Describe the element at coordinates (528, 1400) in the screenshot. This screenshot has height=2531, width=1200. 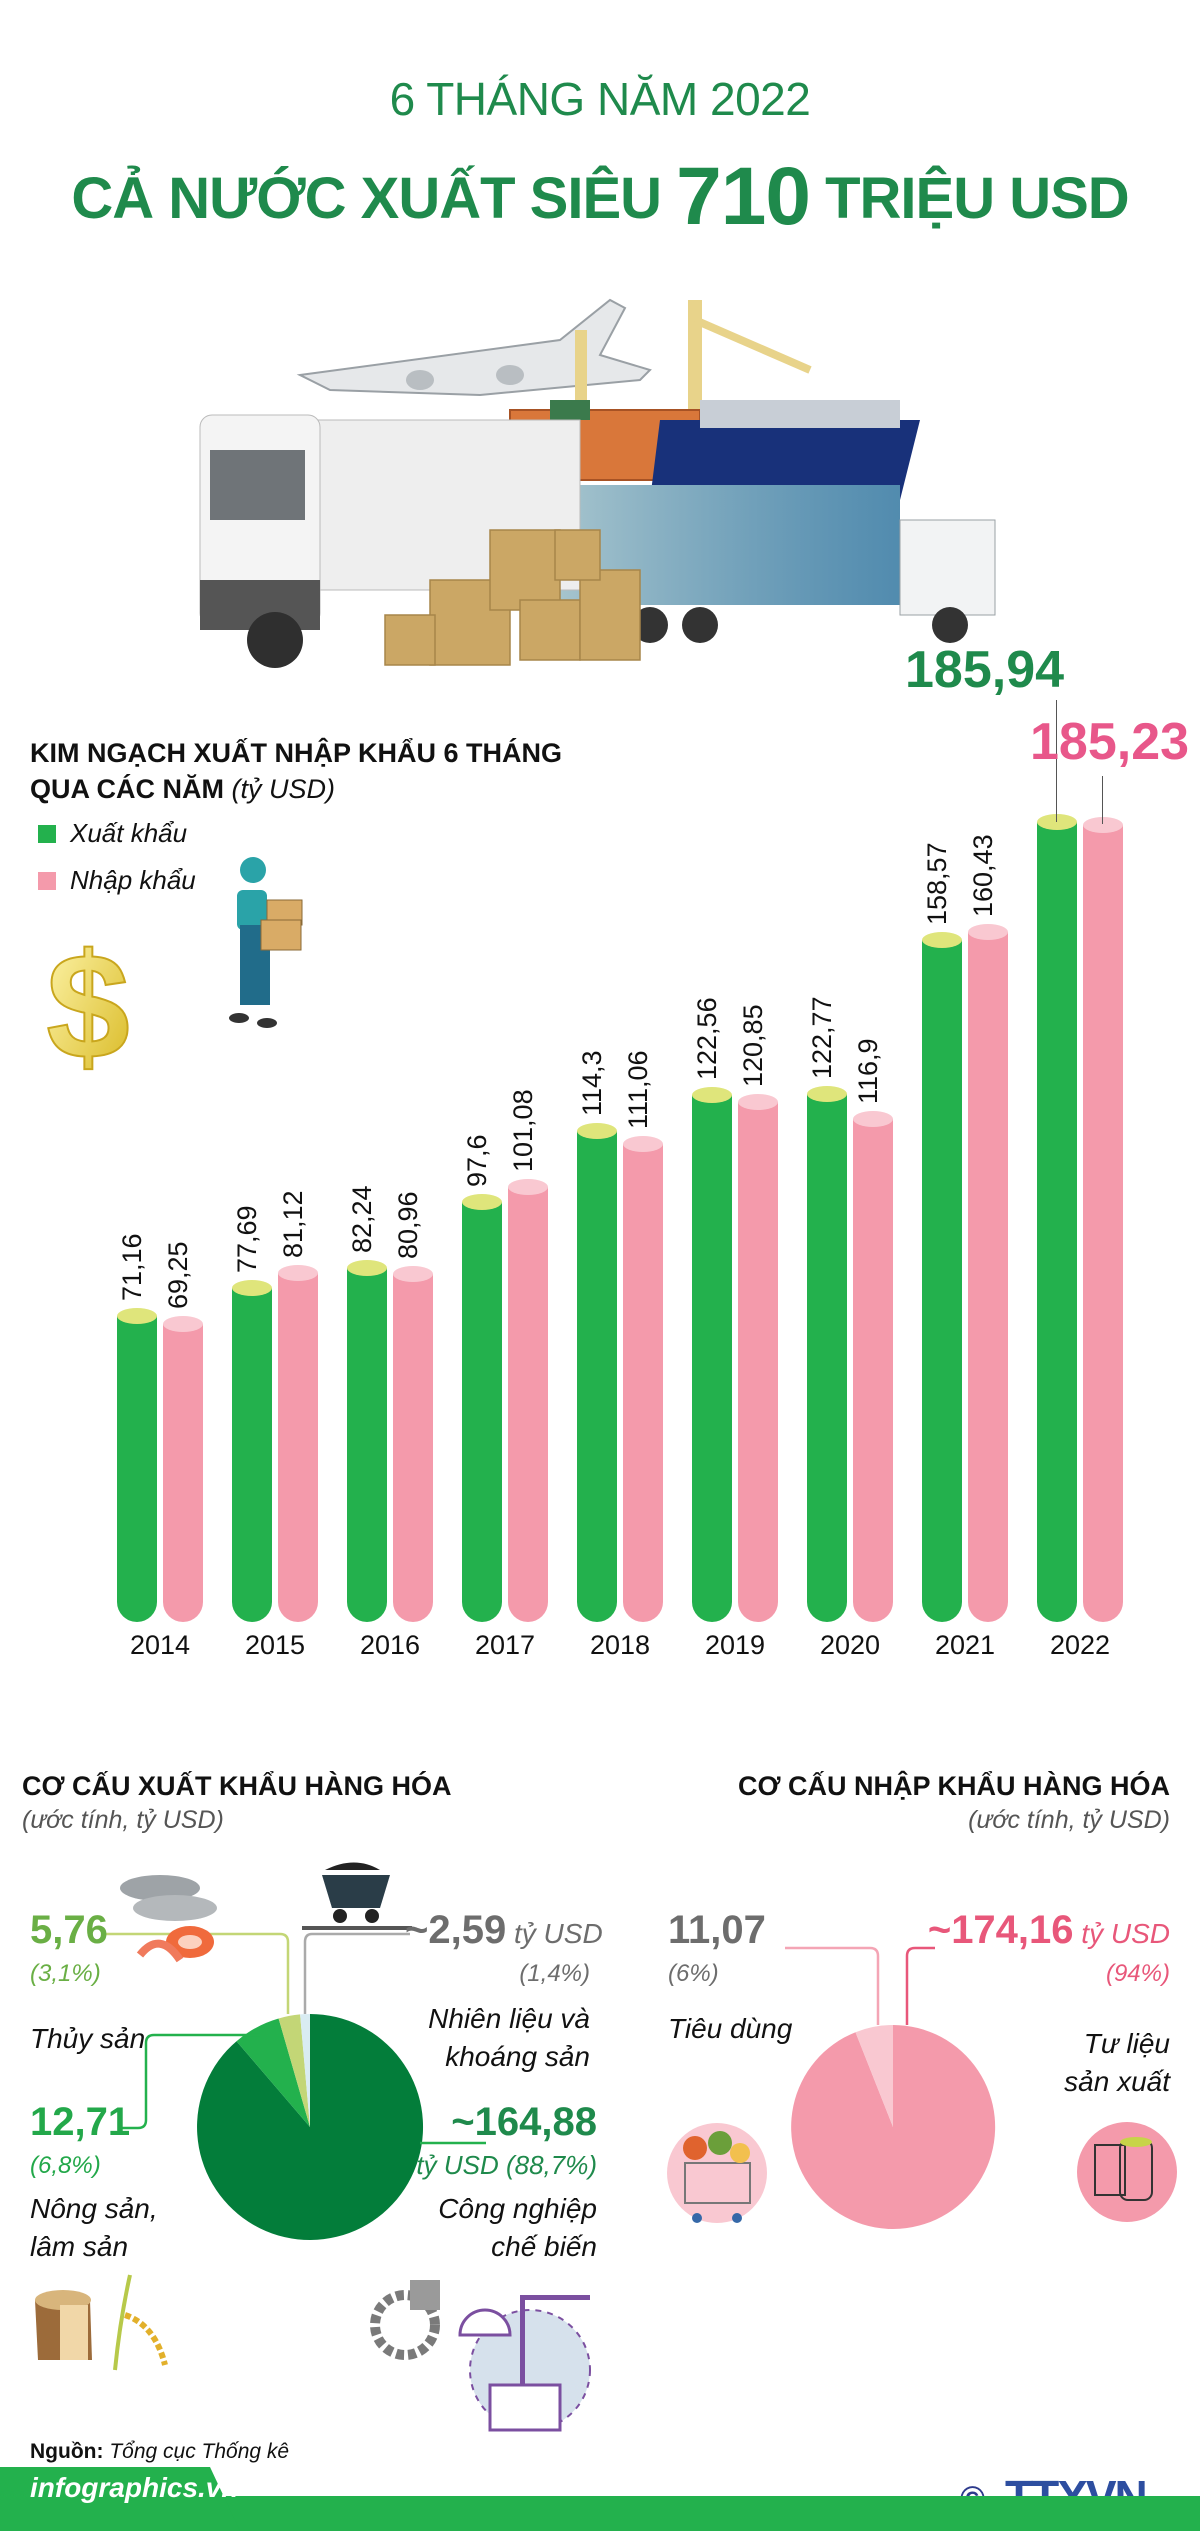
I see `bar-import-2017` at that location.